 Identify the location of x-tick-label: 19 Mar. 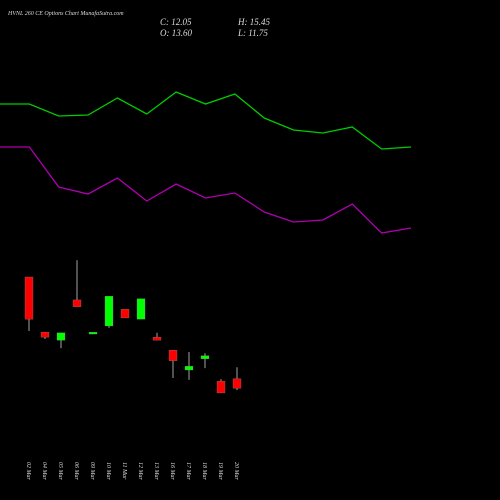
(220, 471).